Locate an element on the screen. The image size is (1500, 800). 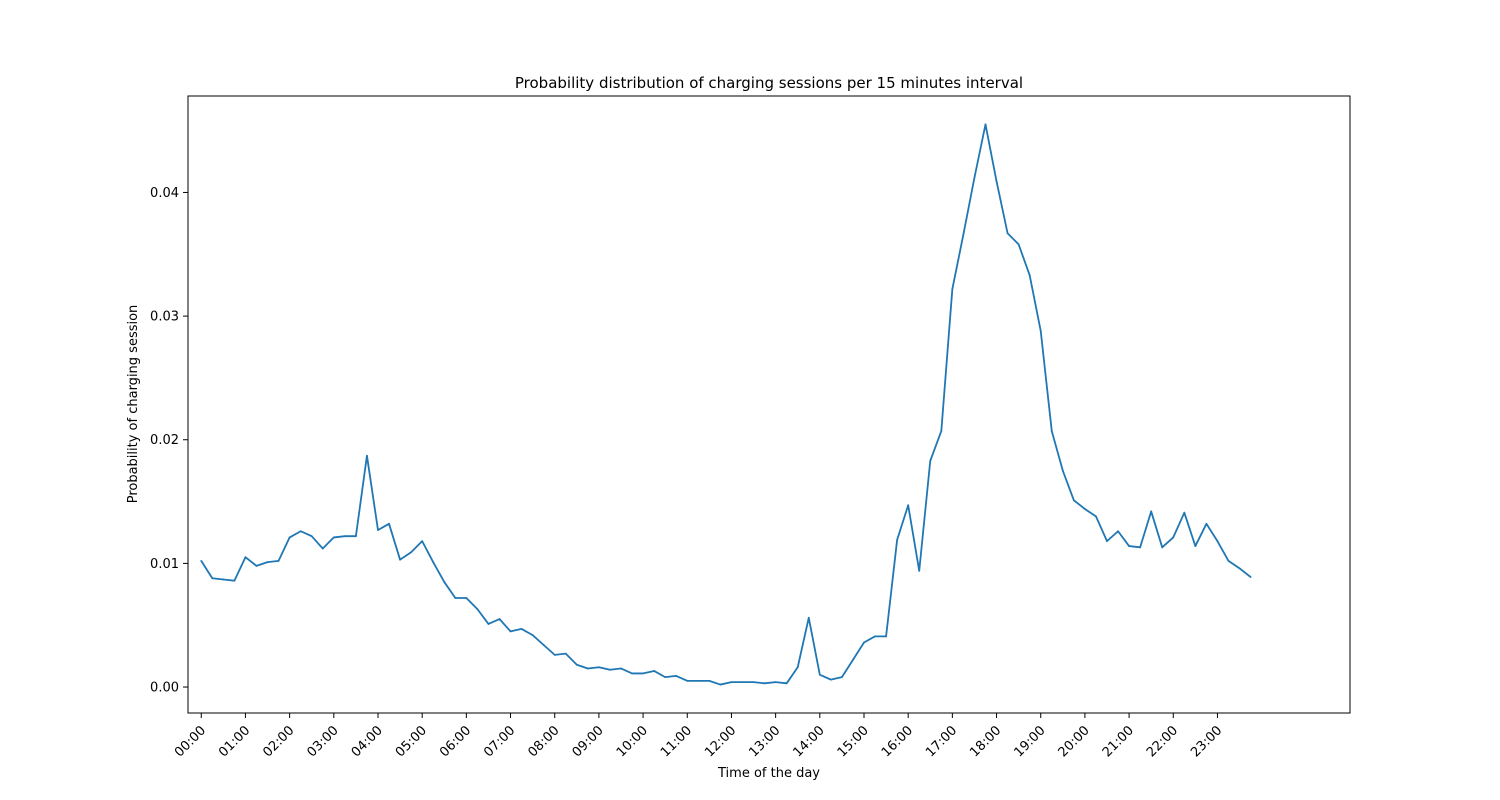
y-tick-label: 0.02 is located at coordinates (164, 440).